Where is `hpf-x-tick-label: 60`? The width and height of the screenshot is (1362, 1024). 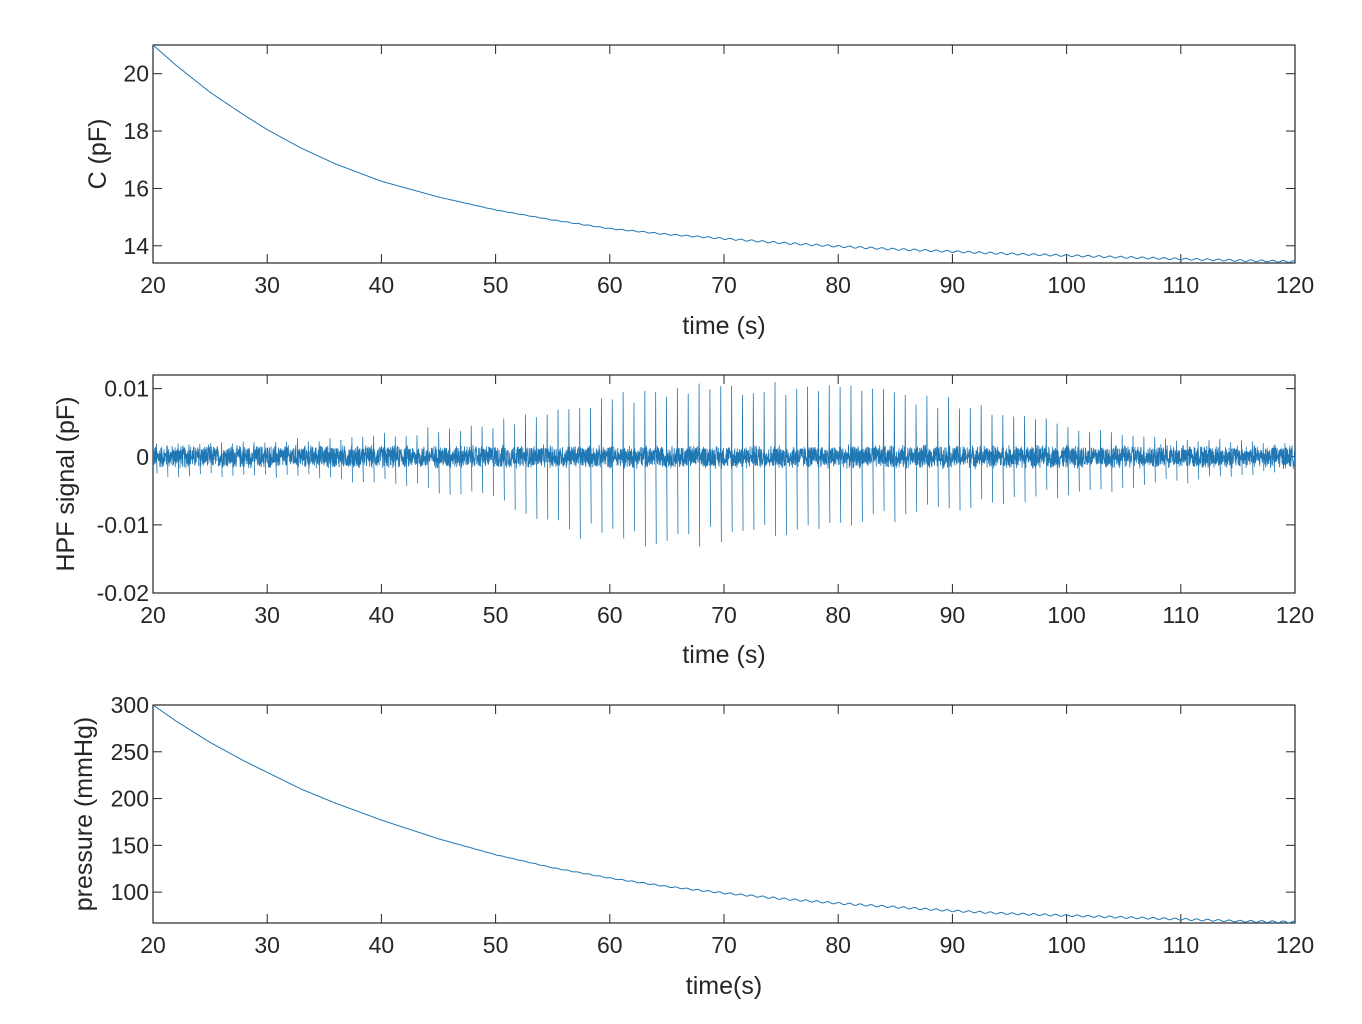
hpf-x-tick-label: 60 is located at coordinates (610, 615).